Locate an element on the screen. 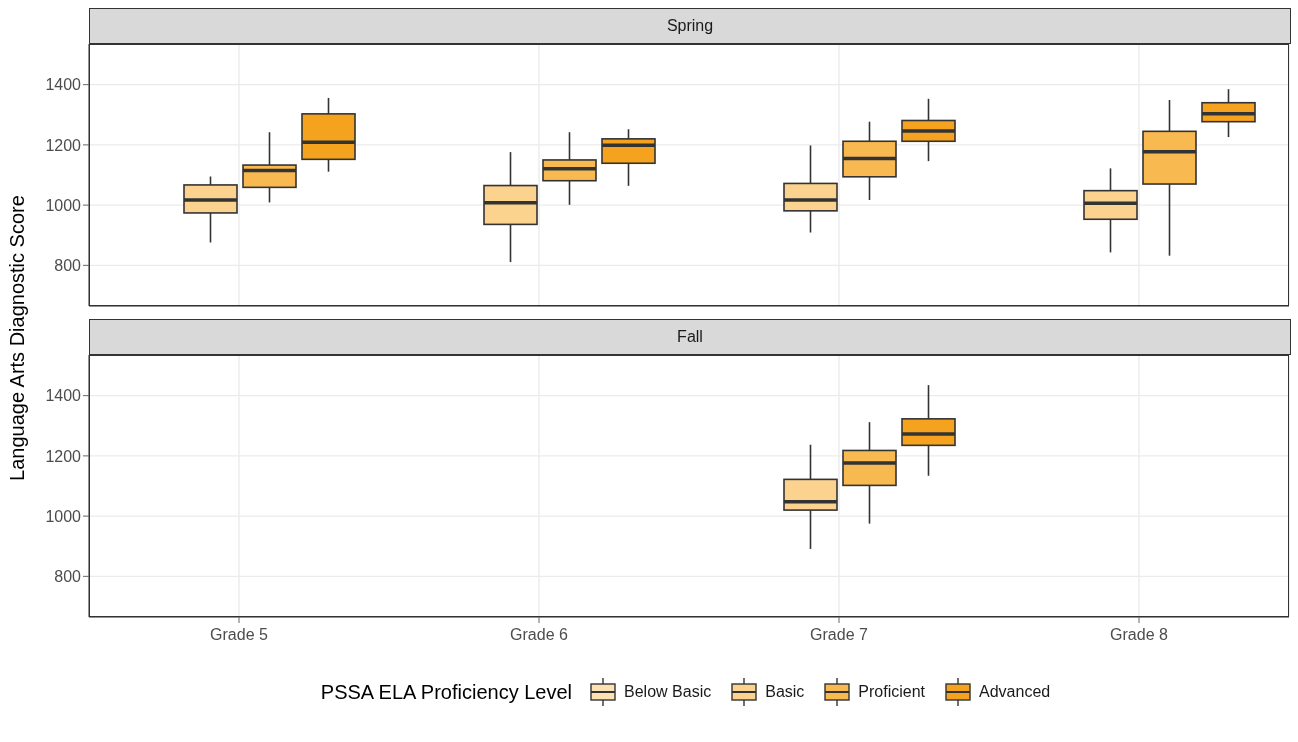 The height and width of the screenshot is (742, 1298). x-tick-label: Grade 5 is located at coordinates (239, 635).